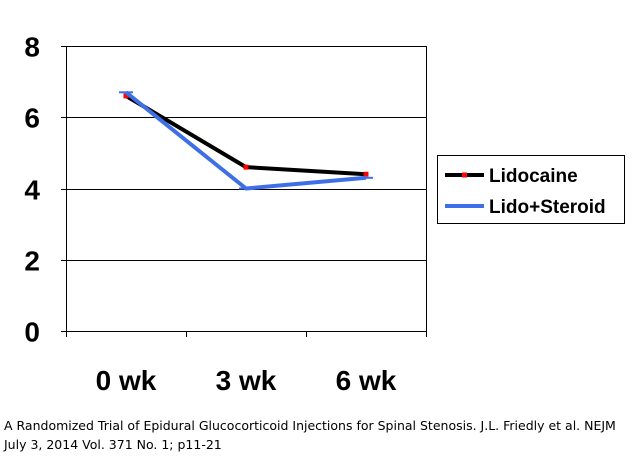 The height and width of the screenshot is (470, 643). I want to click on y-tick-label: 2, so click(32, 261).